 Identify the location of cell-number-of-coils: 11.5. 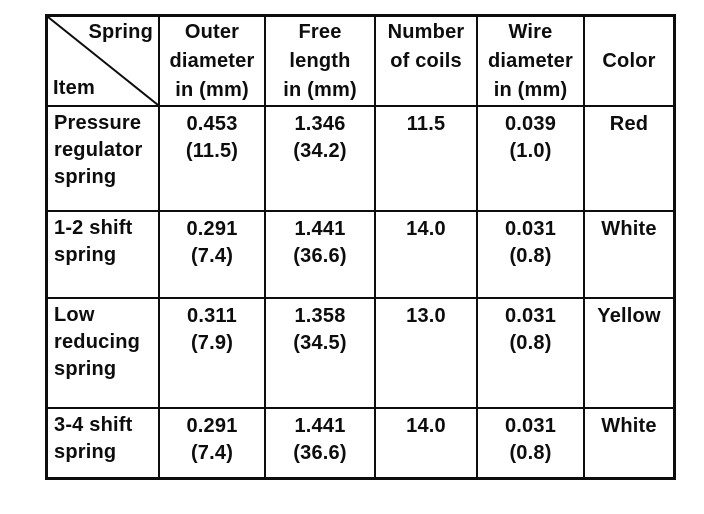
(427, 159).